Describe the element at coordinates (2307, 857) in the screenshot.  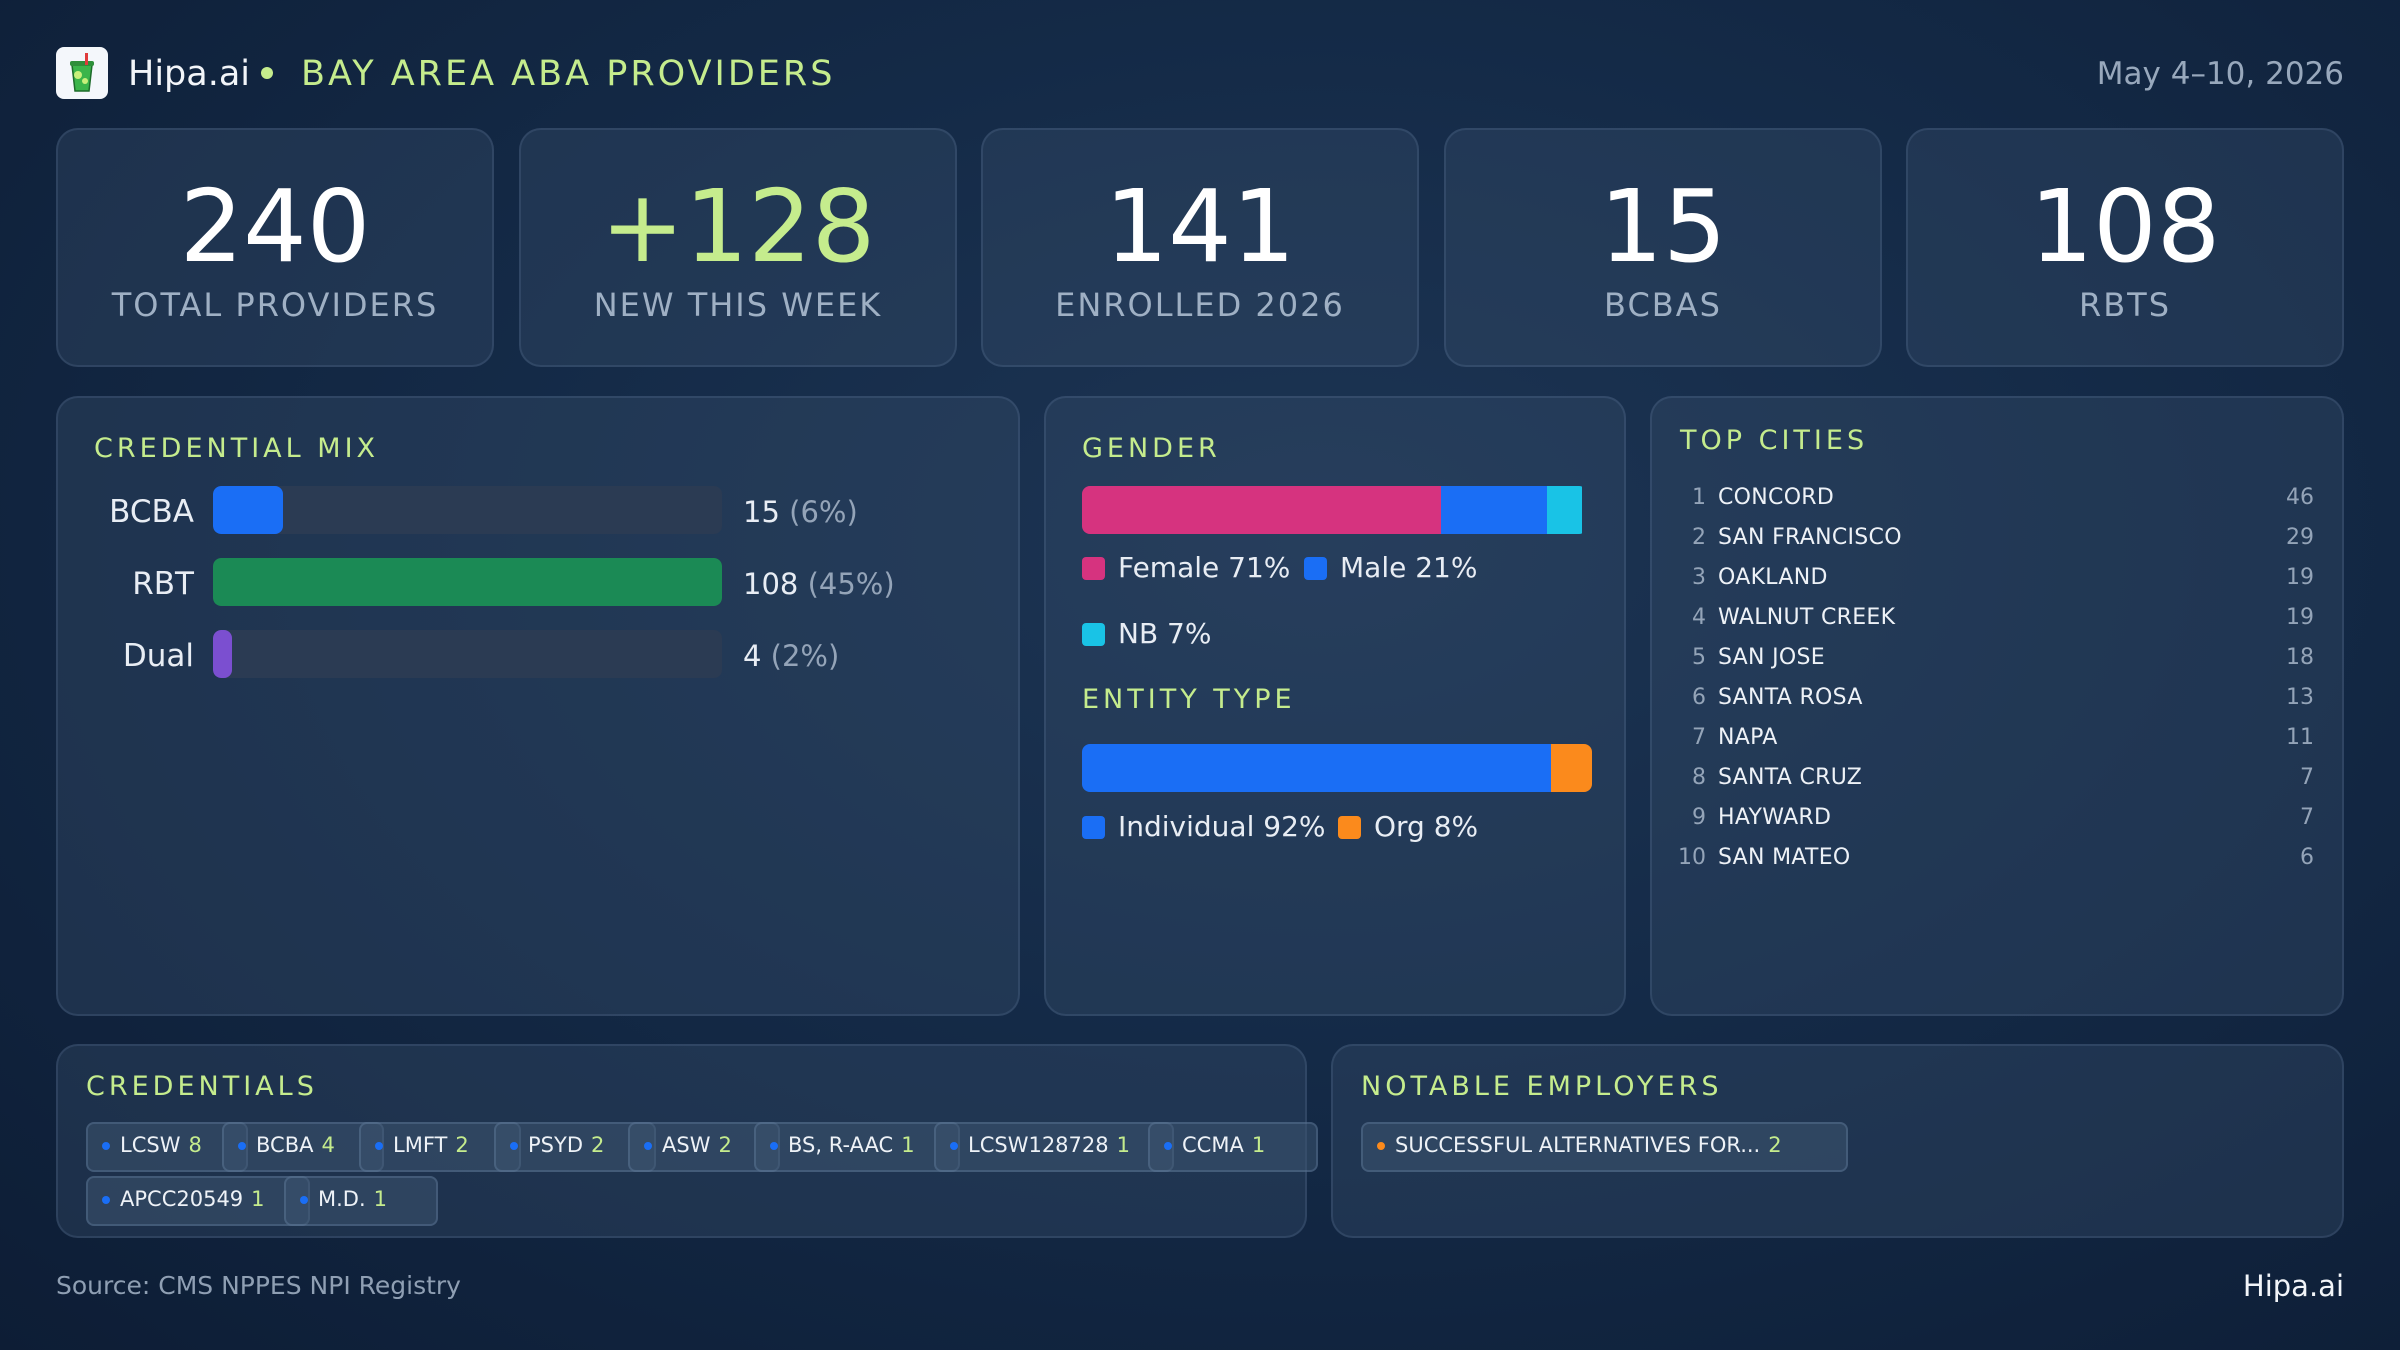
I see `city-count: 6` at that location.